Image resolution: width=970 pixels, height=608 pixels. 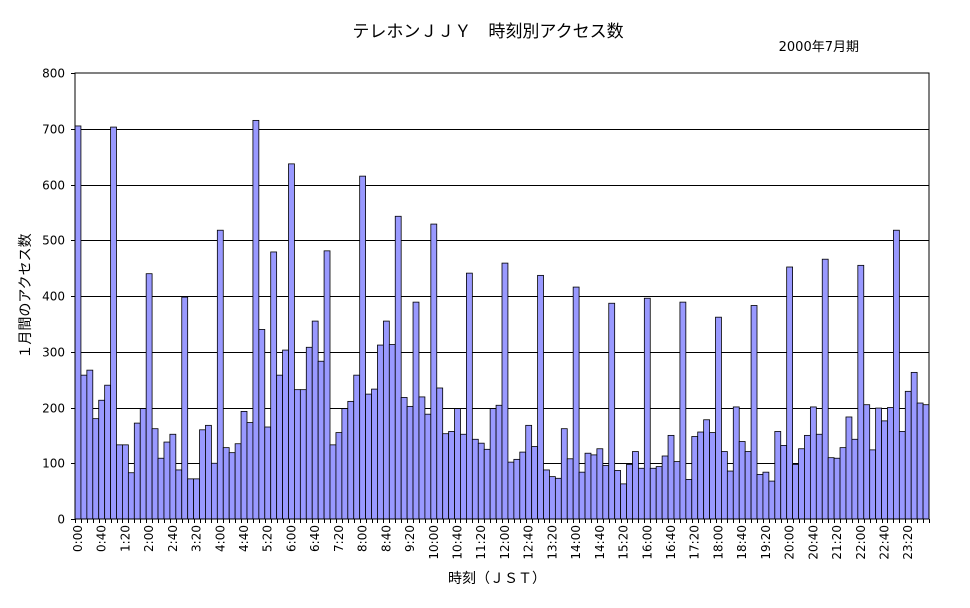 What do you see at coordinates (861, 542) in the screenshot?
I see `x-tick-label: 22:00` at bounding box center [861, 542].